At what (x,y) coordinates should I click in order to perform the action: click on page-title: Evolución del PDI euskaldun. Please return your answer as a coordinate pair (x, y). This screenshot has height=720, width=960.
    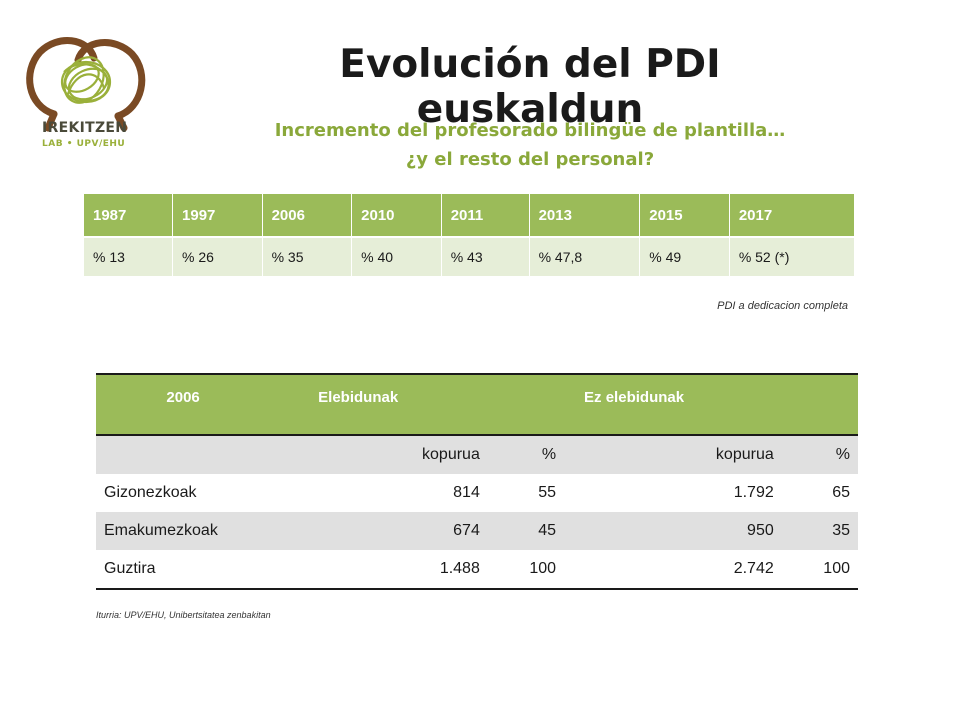
    Looking at the image, I should click on (530, 87).